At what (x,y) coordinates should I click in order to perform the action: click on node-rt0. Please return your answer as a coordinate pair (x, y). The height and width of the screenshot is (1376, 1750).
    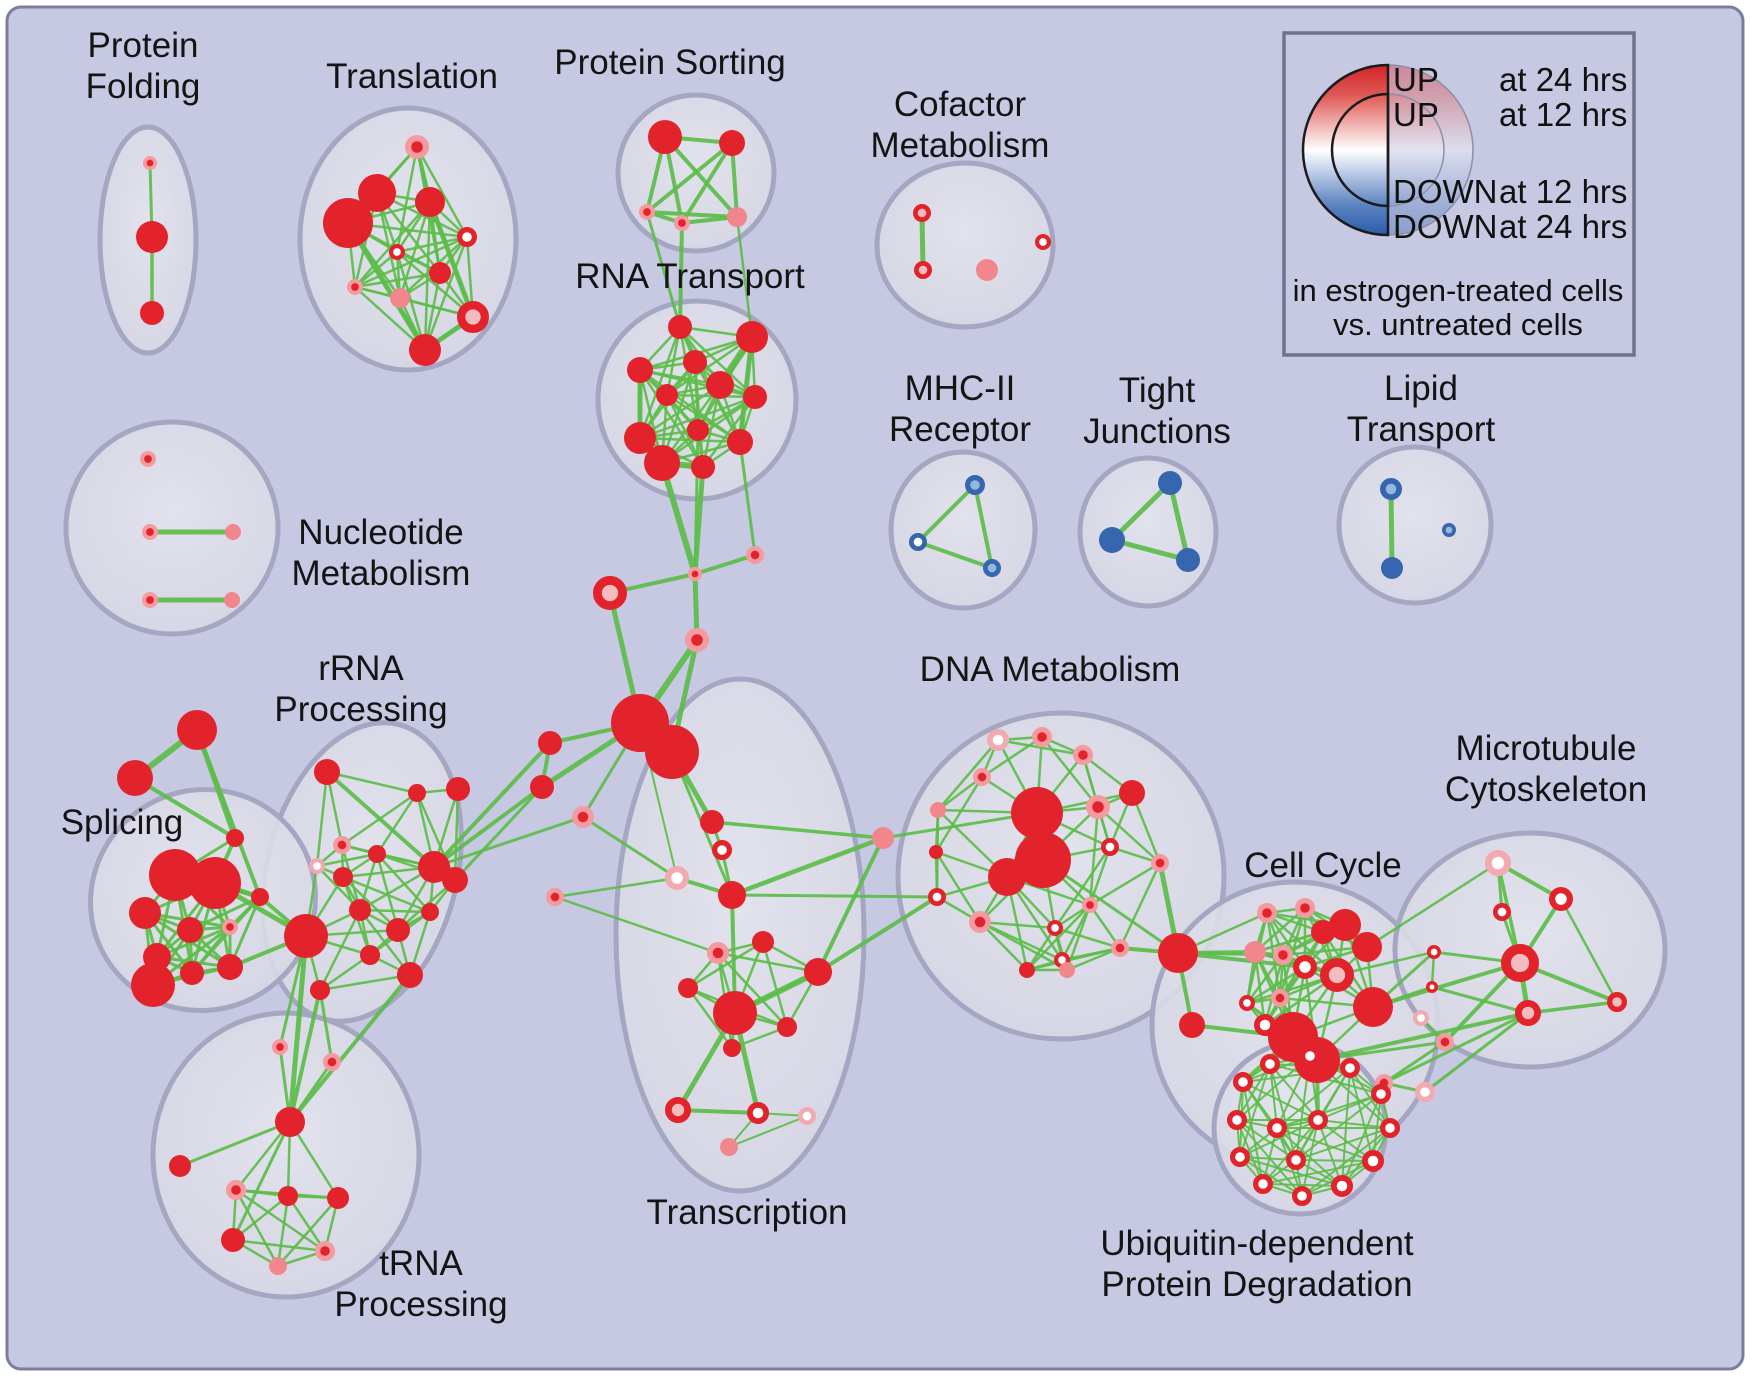
    Looking at the image, I should click on (680, 327).